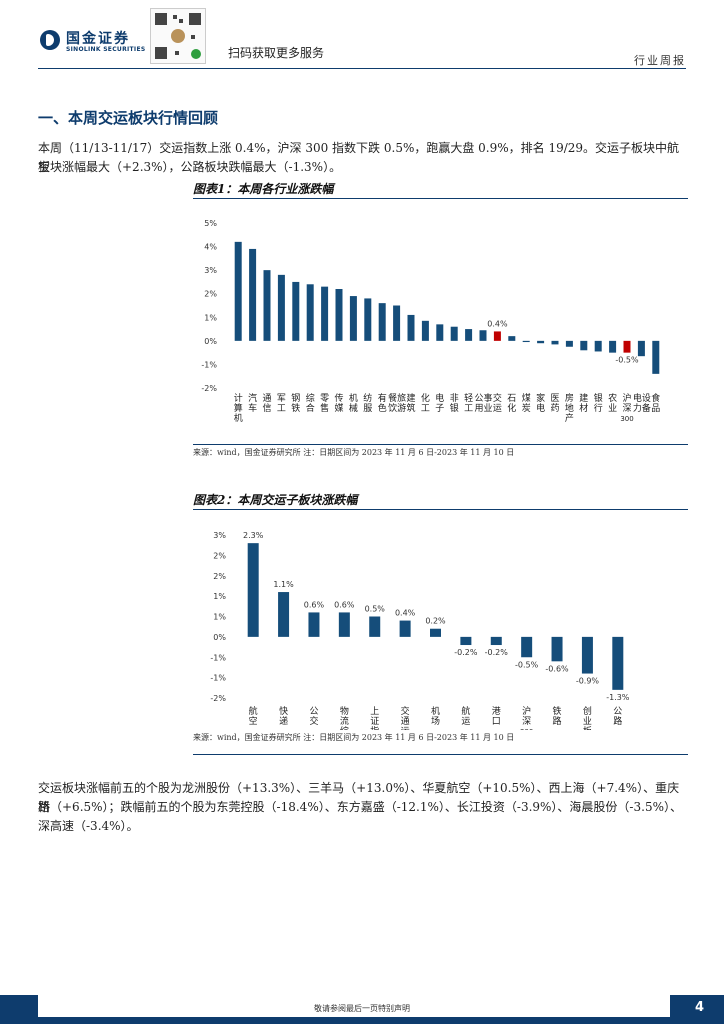 The width and height of the screenshot is (724, 1024). Describe the element at coordinates (557, 668) in the screenshot. I see `data-label: -0.6%` at that location.